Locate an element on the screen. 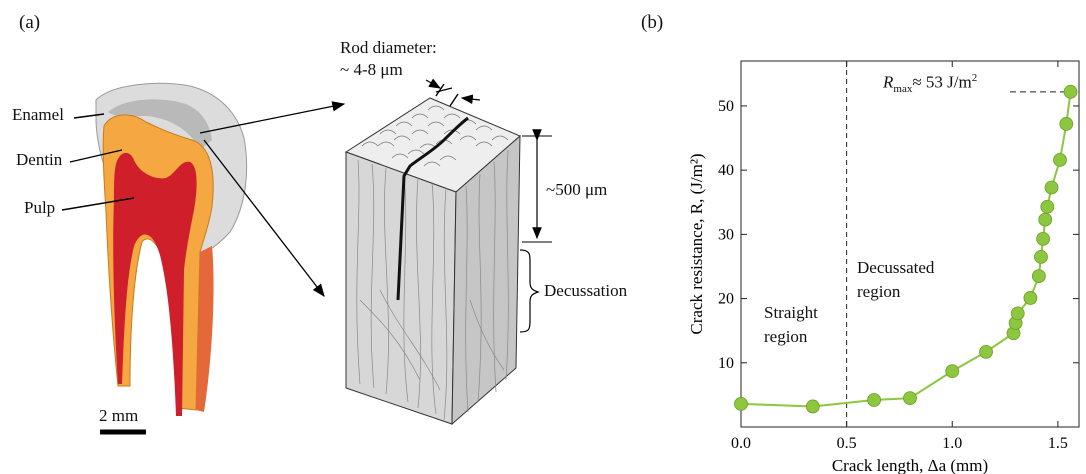 Image resolution: width=1086 pixels, height=474 pixels. x-tick-label: 1.0 is located at coordinates (952, 443).